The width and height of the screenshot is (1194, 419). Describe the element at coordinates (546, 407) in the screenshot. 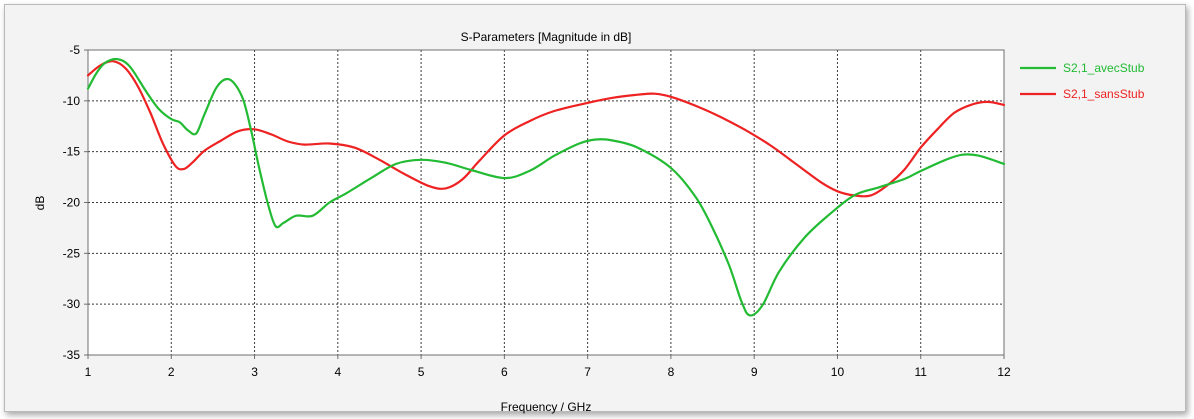

I see `x-axis-label: Frequency / GHz` at that location.